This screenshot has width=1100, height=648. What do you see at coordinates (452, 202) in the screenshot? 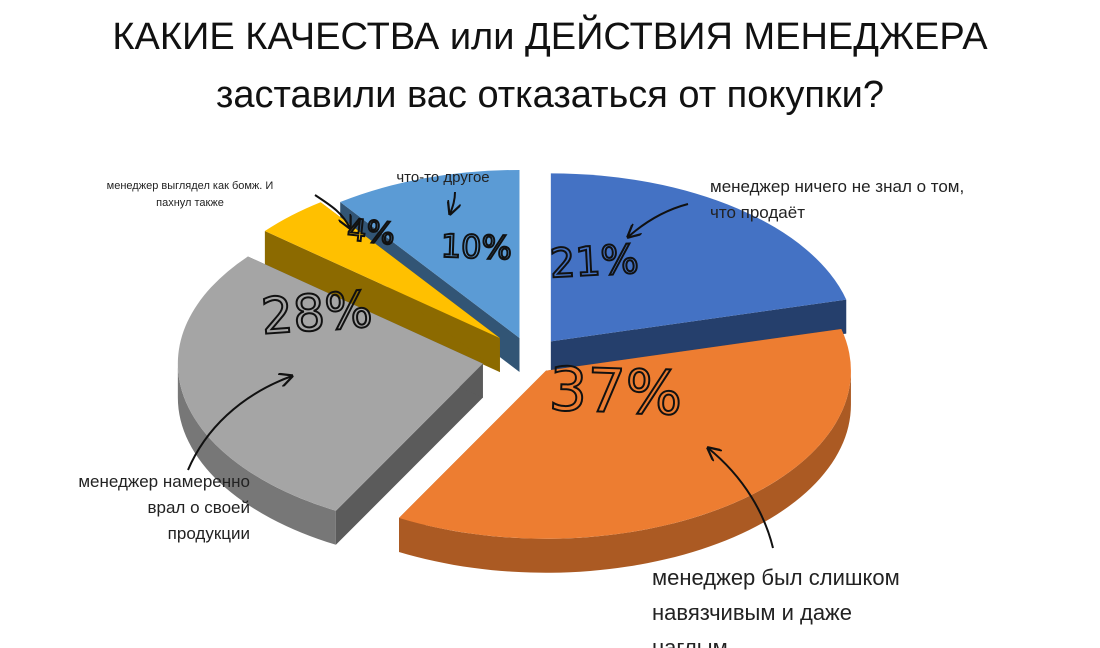
I see `arrow-something-else` at bounding box center [452, 202].